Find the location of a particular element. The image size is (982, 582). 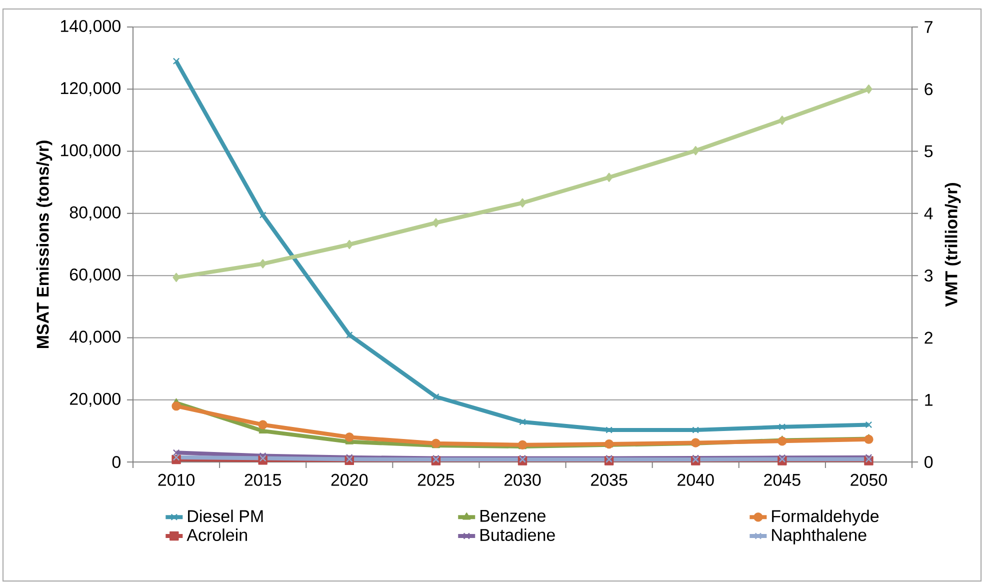

y2-tick-label: 6 is located at coordinates (928, 89).